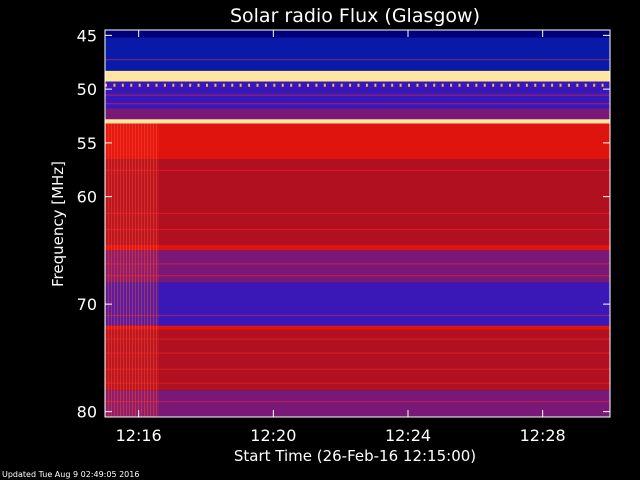 The height and width of the screenshot is (480, 640). I want to click on y-tick-label: 70, so click(87, 304).